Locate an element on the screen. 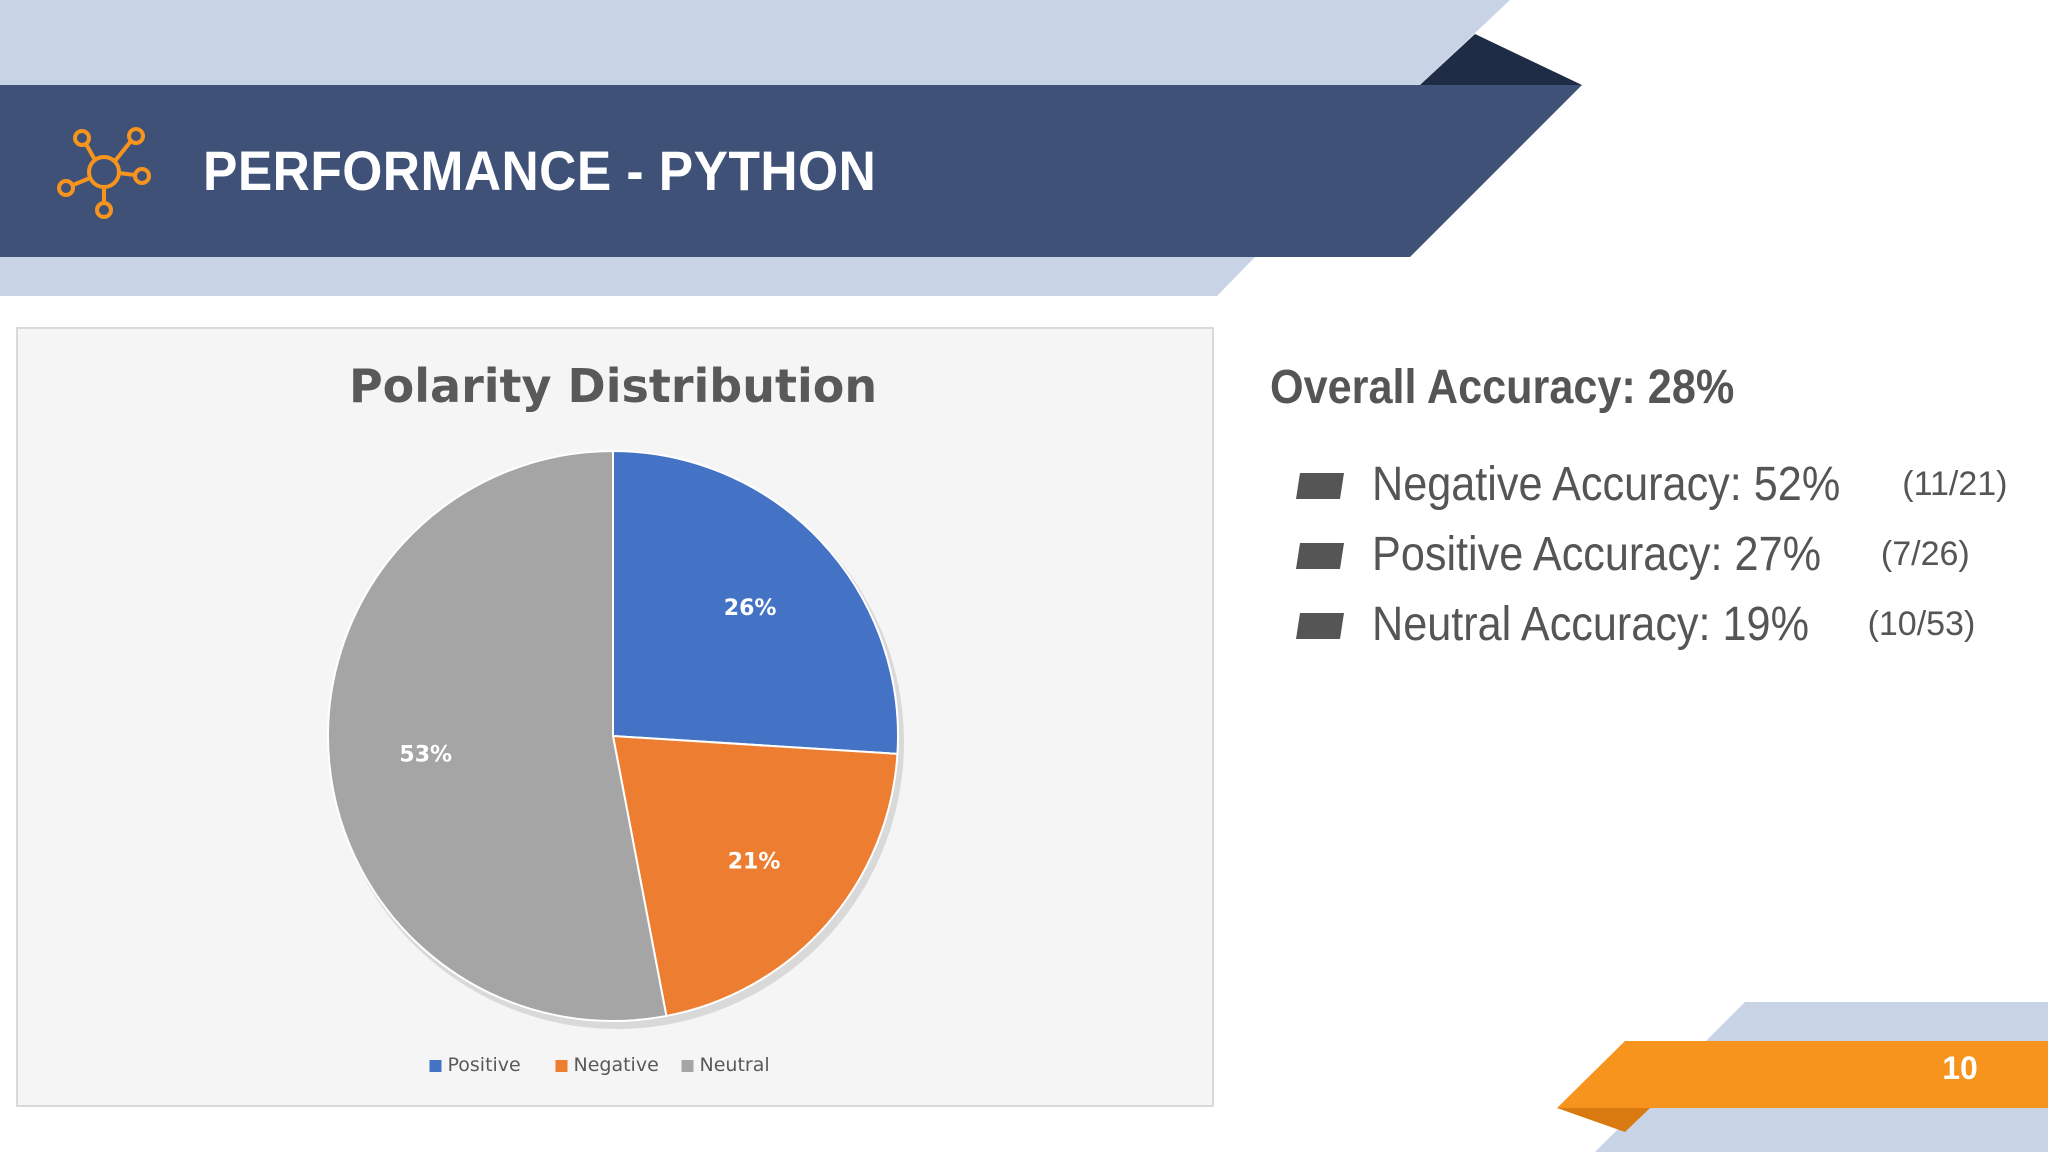 This screenshot has width=2048, height=1152. slide-title: PERFORMANCE - PYTHON is located at coordinates (540, 170).